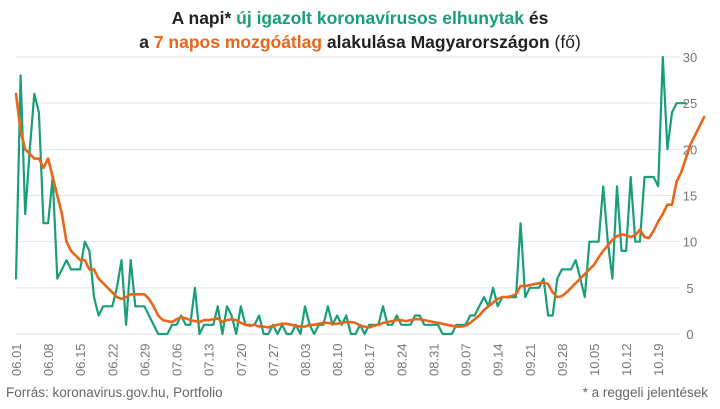  I want to click on x-tick-label-07.20: 07.20, so click(241, 359).